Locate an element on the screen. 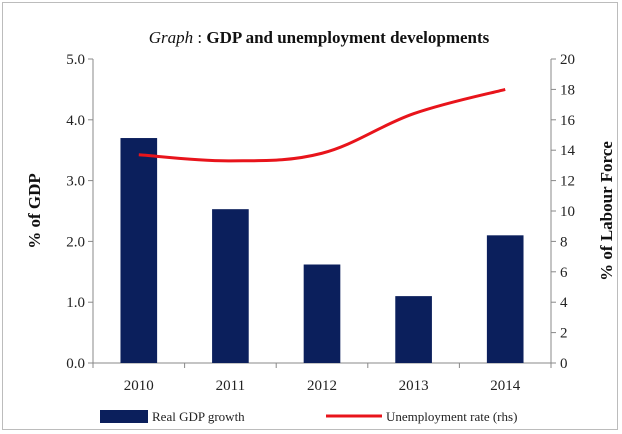  y-left-tick-label: 1.0 is located at coordinates (75, 303).